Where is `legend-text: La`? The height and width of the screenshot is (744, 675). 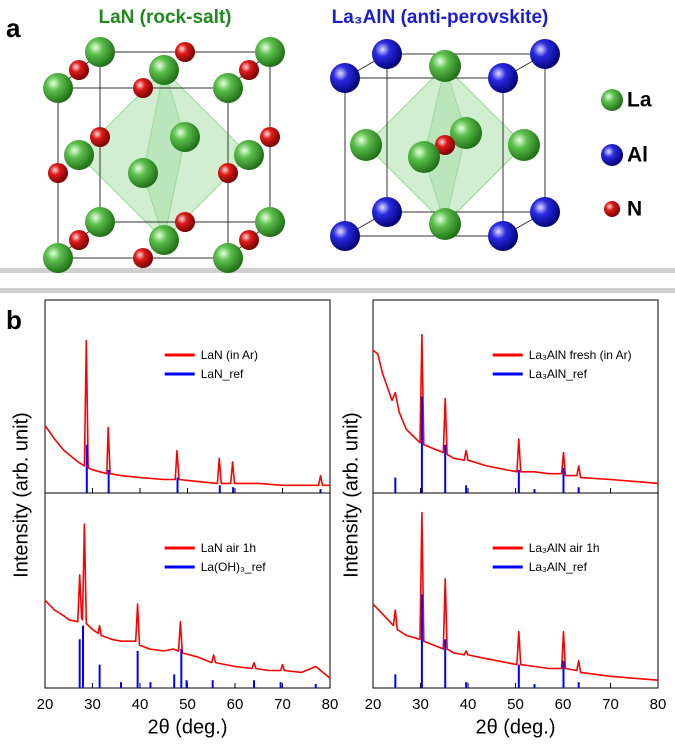
legend-text: La is located at coordinates (639, 100).